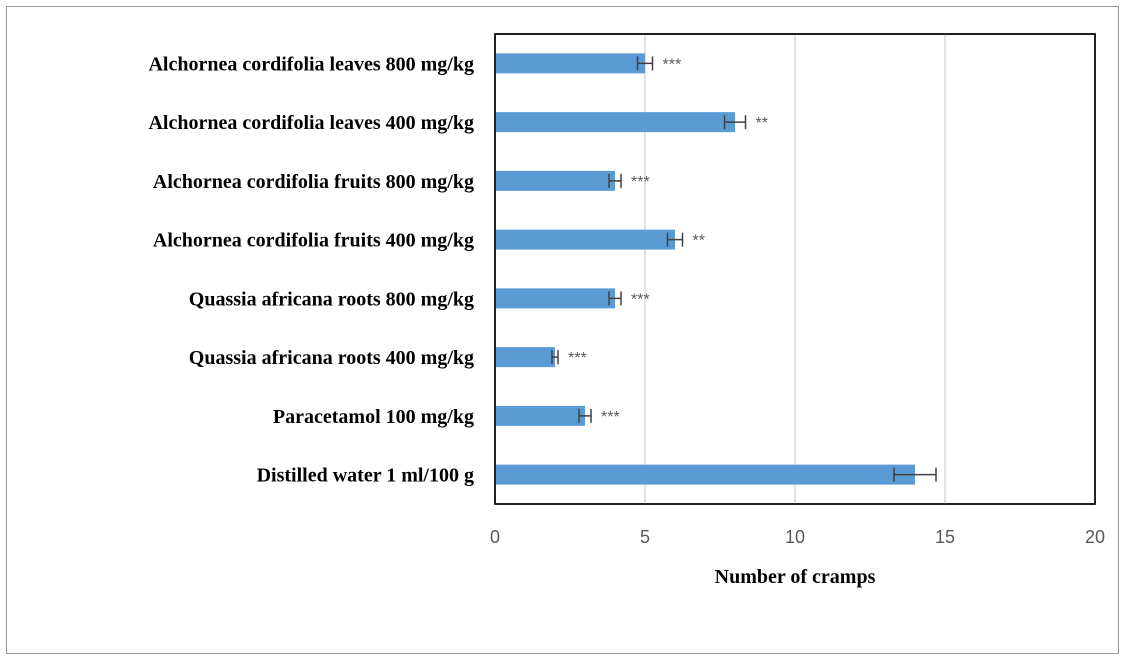 This screenshot has height=657, width=1127. I want to click on category-label-0: Alchornea cordifolia leaves 800 mg/kg, so click(311, 64).